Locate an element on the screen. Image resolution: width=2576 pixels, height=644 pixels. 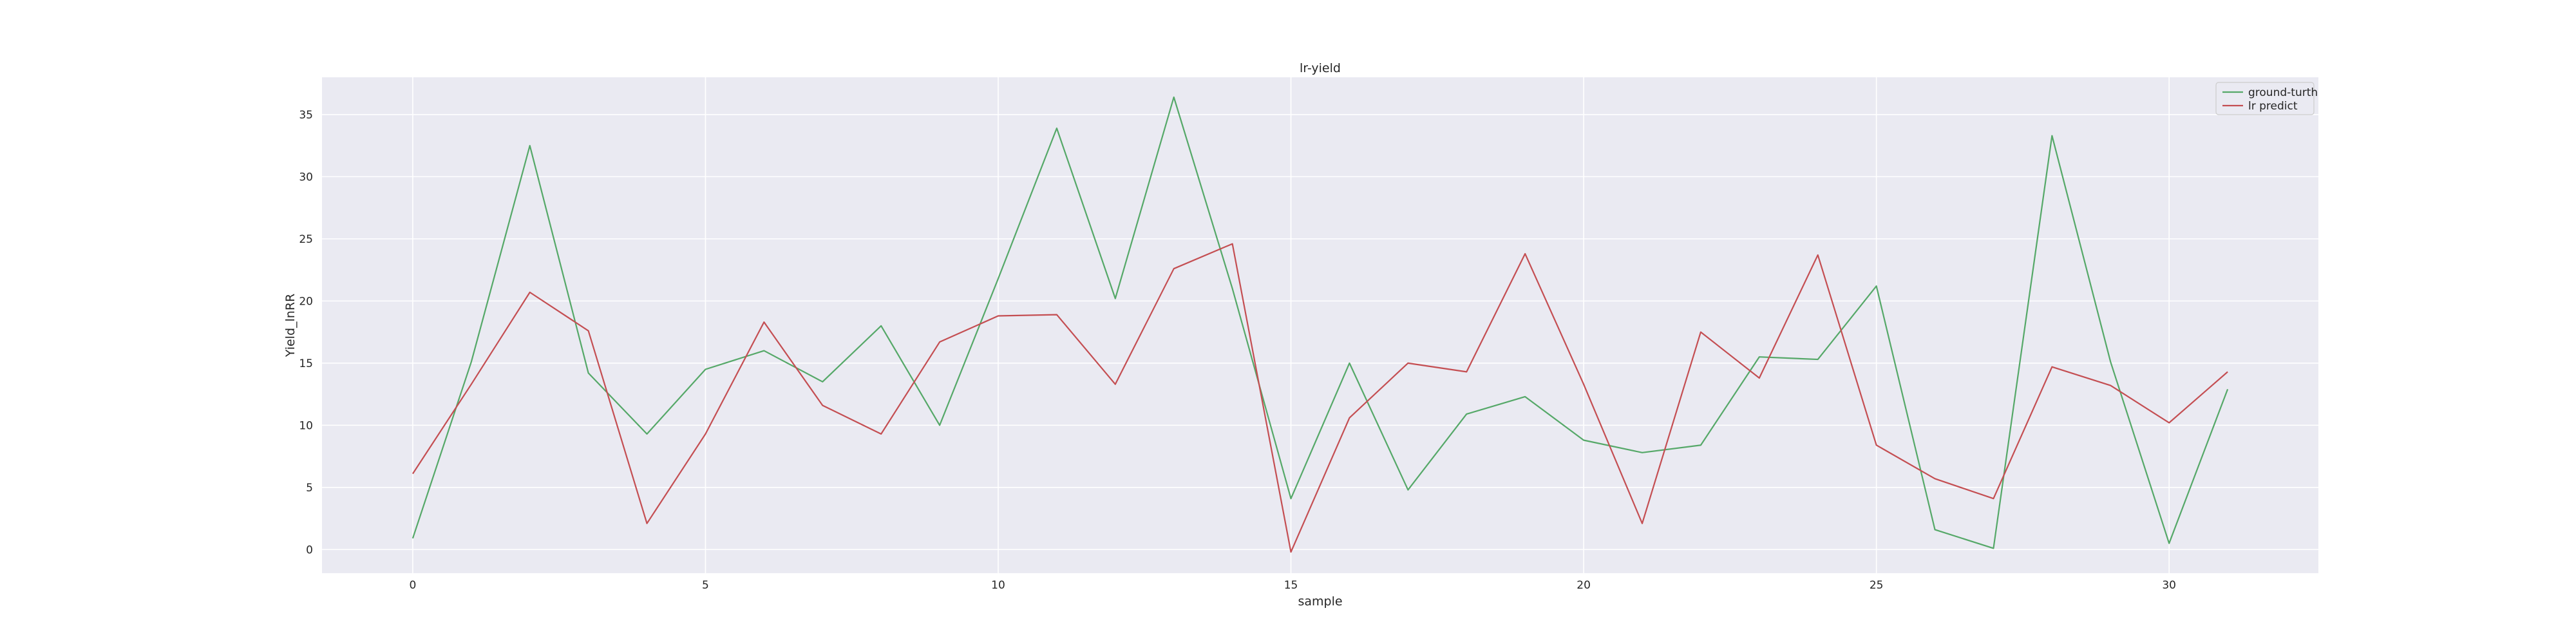
y-tick-label: 35 is located at coordinates (306, 116).